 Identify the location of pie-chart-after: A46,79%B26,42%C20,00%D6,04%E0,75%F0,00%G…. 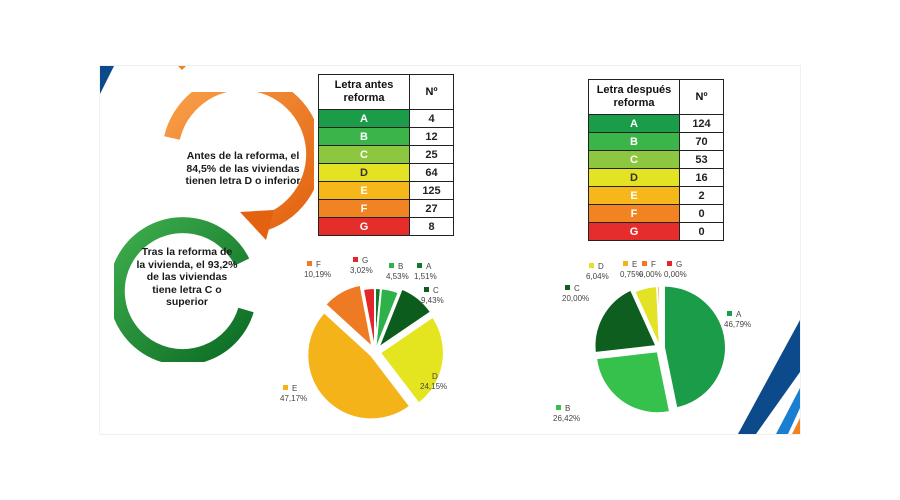
(652, 341).